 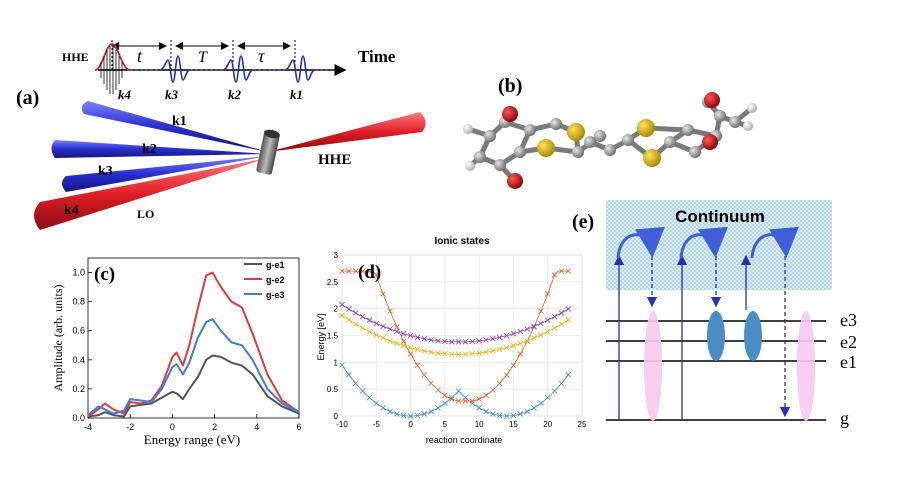 What do you see at coordinates (461, 241) in the screenshot?
I see `panel-d-title: Ionic states` at bounding box center [461, 241].